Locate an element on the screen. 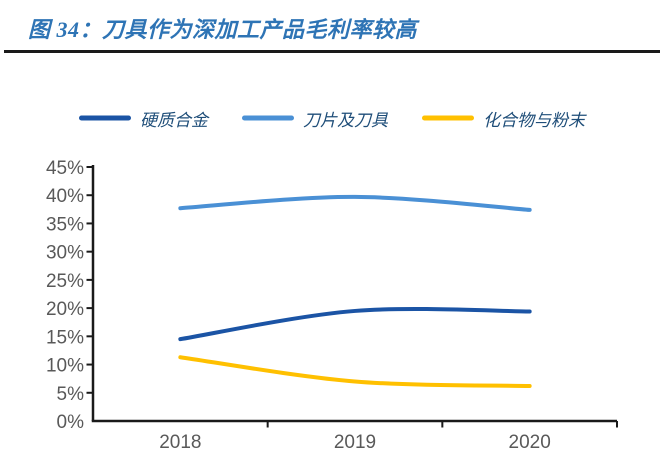 The width and height of the screenshot is (664, 468). y-tick-label: 35% is located at coordinates (65, 224).